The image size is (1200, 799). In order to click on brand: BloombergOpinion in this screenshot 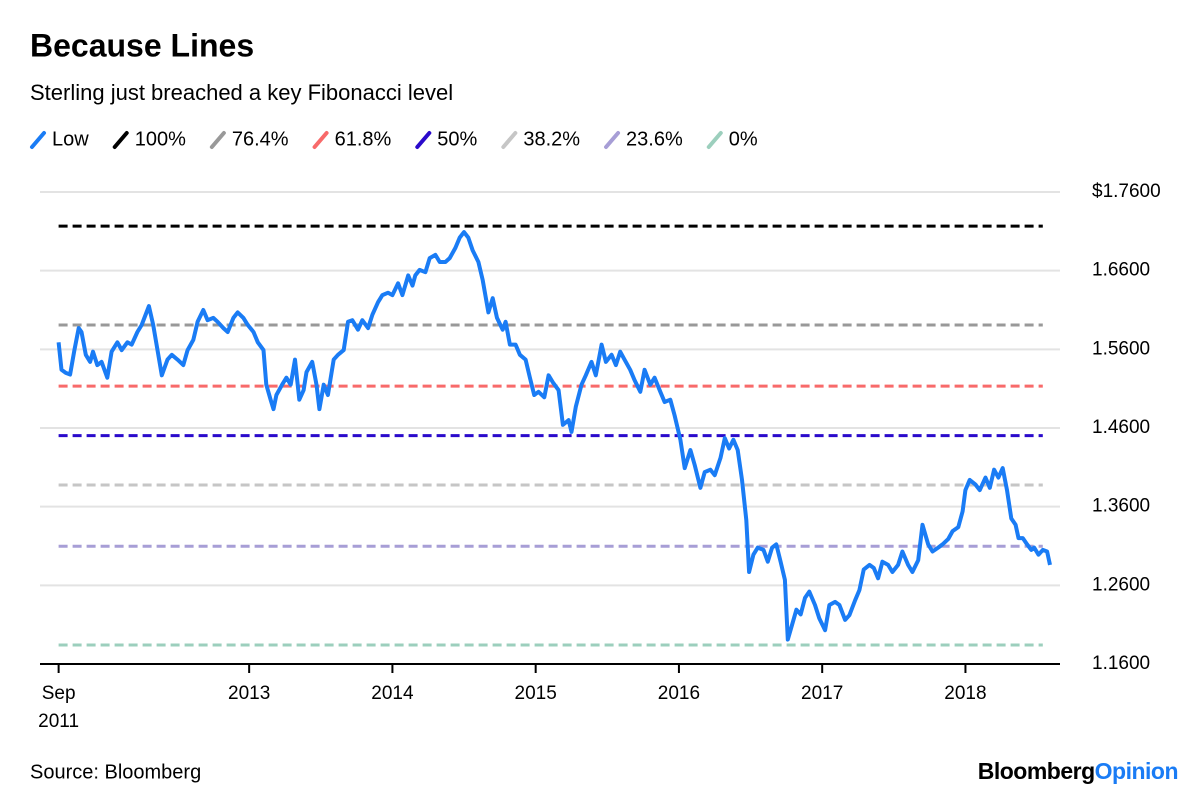, I will do `click(1078, 771)`.